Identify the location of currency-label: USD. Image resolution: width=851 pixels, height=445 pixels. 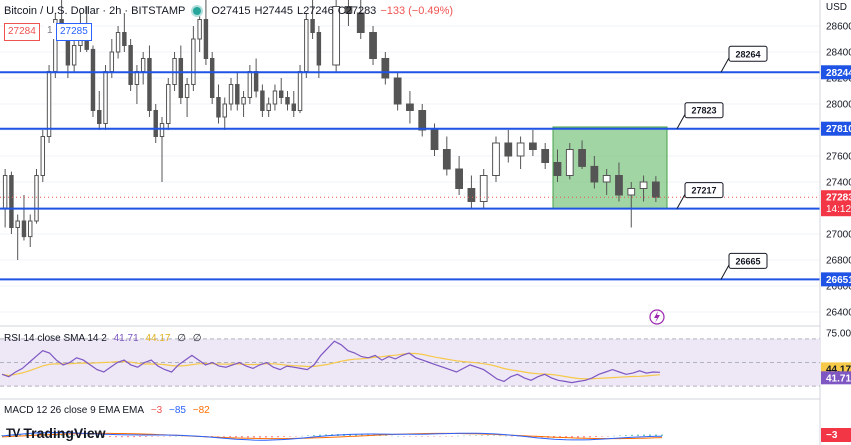
(836, 7).